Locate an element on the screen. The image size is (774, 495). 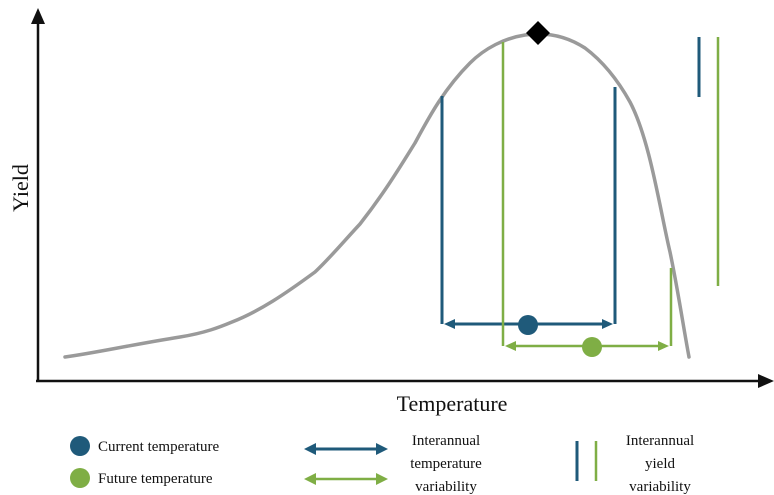
x-axis-label: Temperature is located at coordinates (452, 403).